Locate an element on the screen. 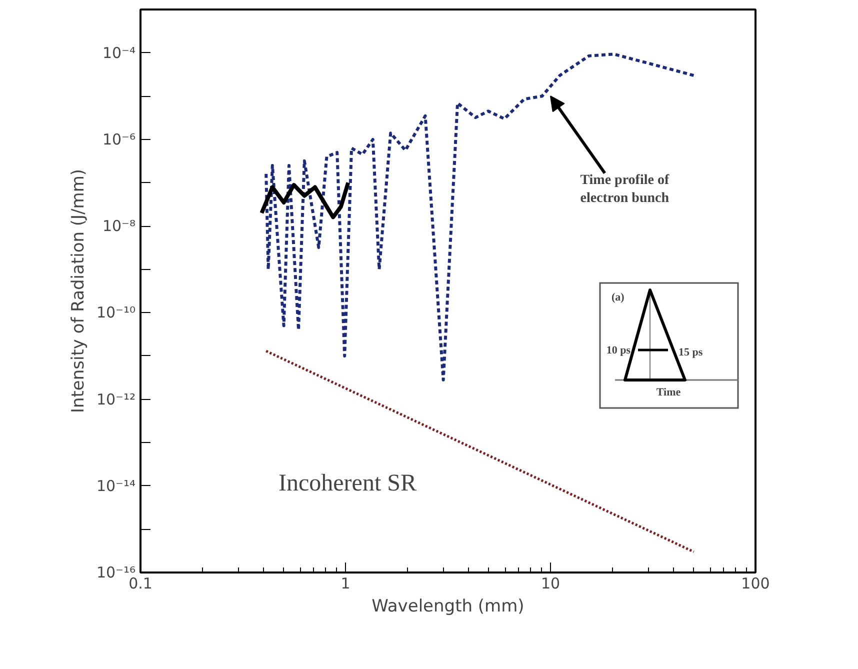 The image size is (858, 669). x-tick-label: 1 is located at coordinates (345, 583).